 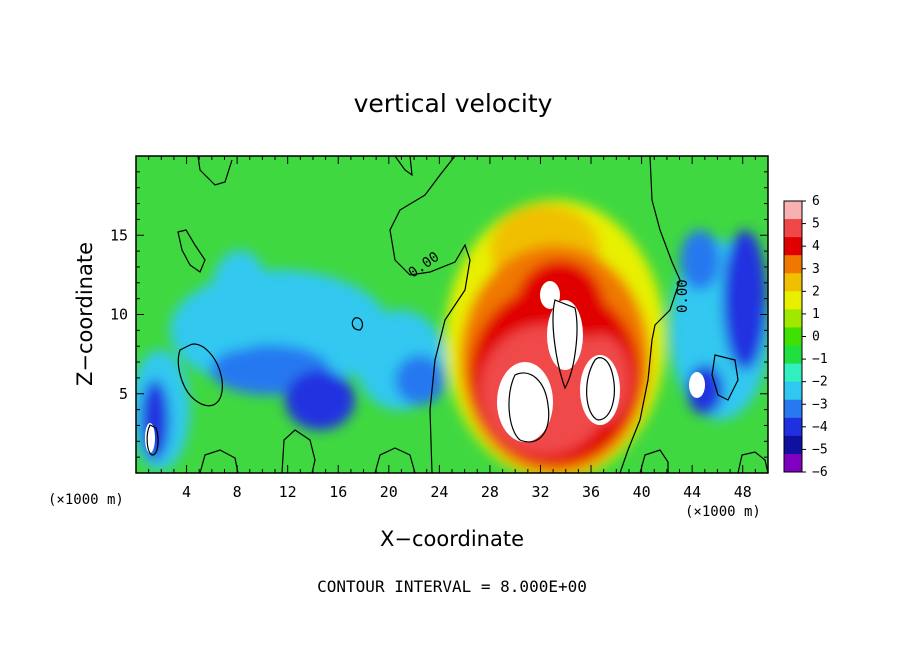 I want to click on colorbar-label: −3, so click(x=820, y=404).